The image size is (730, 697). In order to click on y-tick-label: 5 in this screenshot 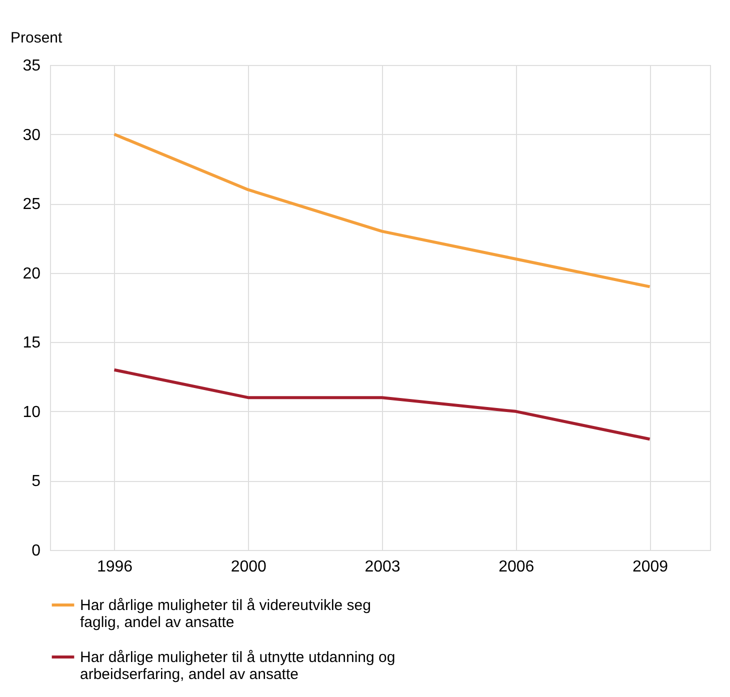, I will do `click(36, 481)`.